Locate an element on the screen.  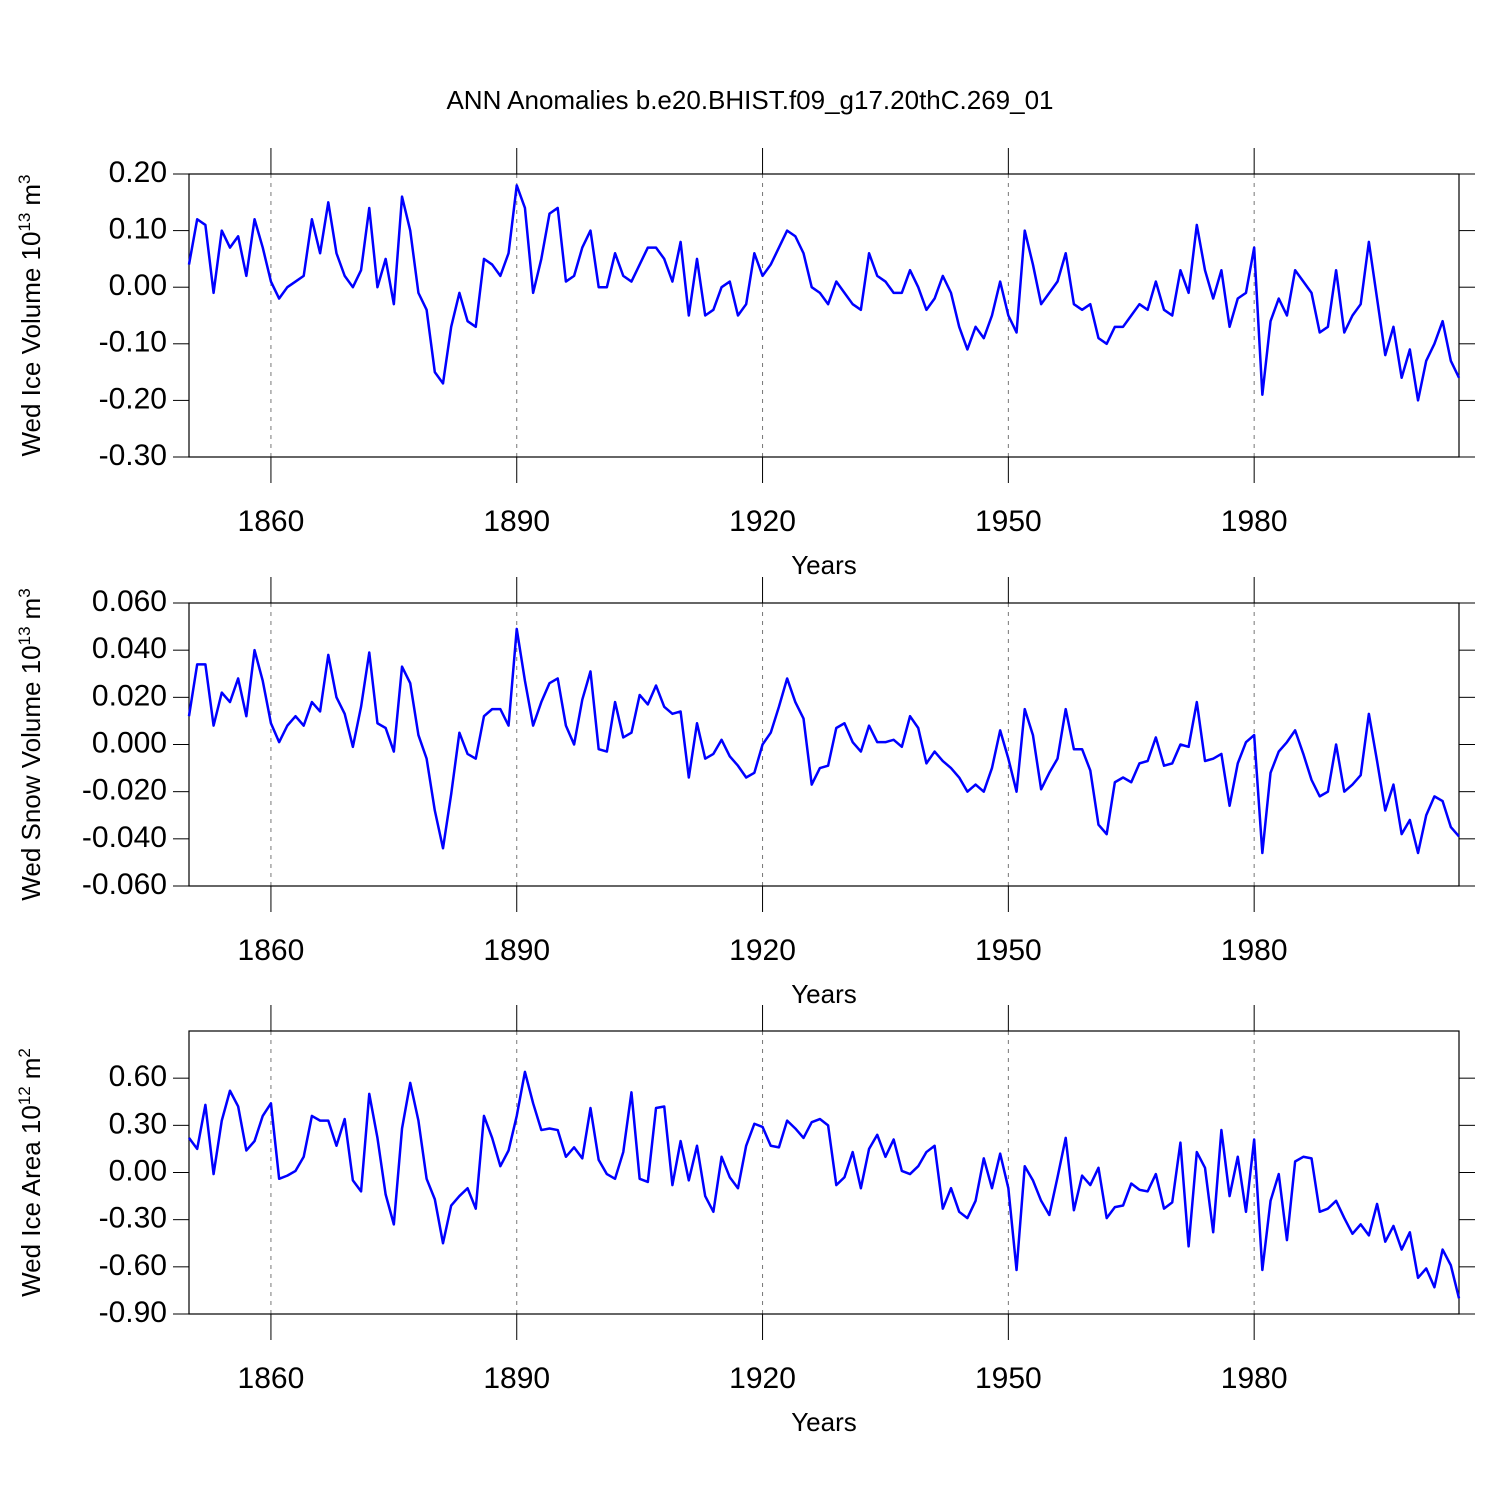
y-axis-label-exponent: 12 is located at coordinates (24, 1095).